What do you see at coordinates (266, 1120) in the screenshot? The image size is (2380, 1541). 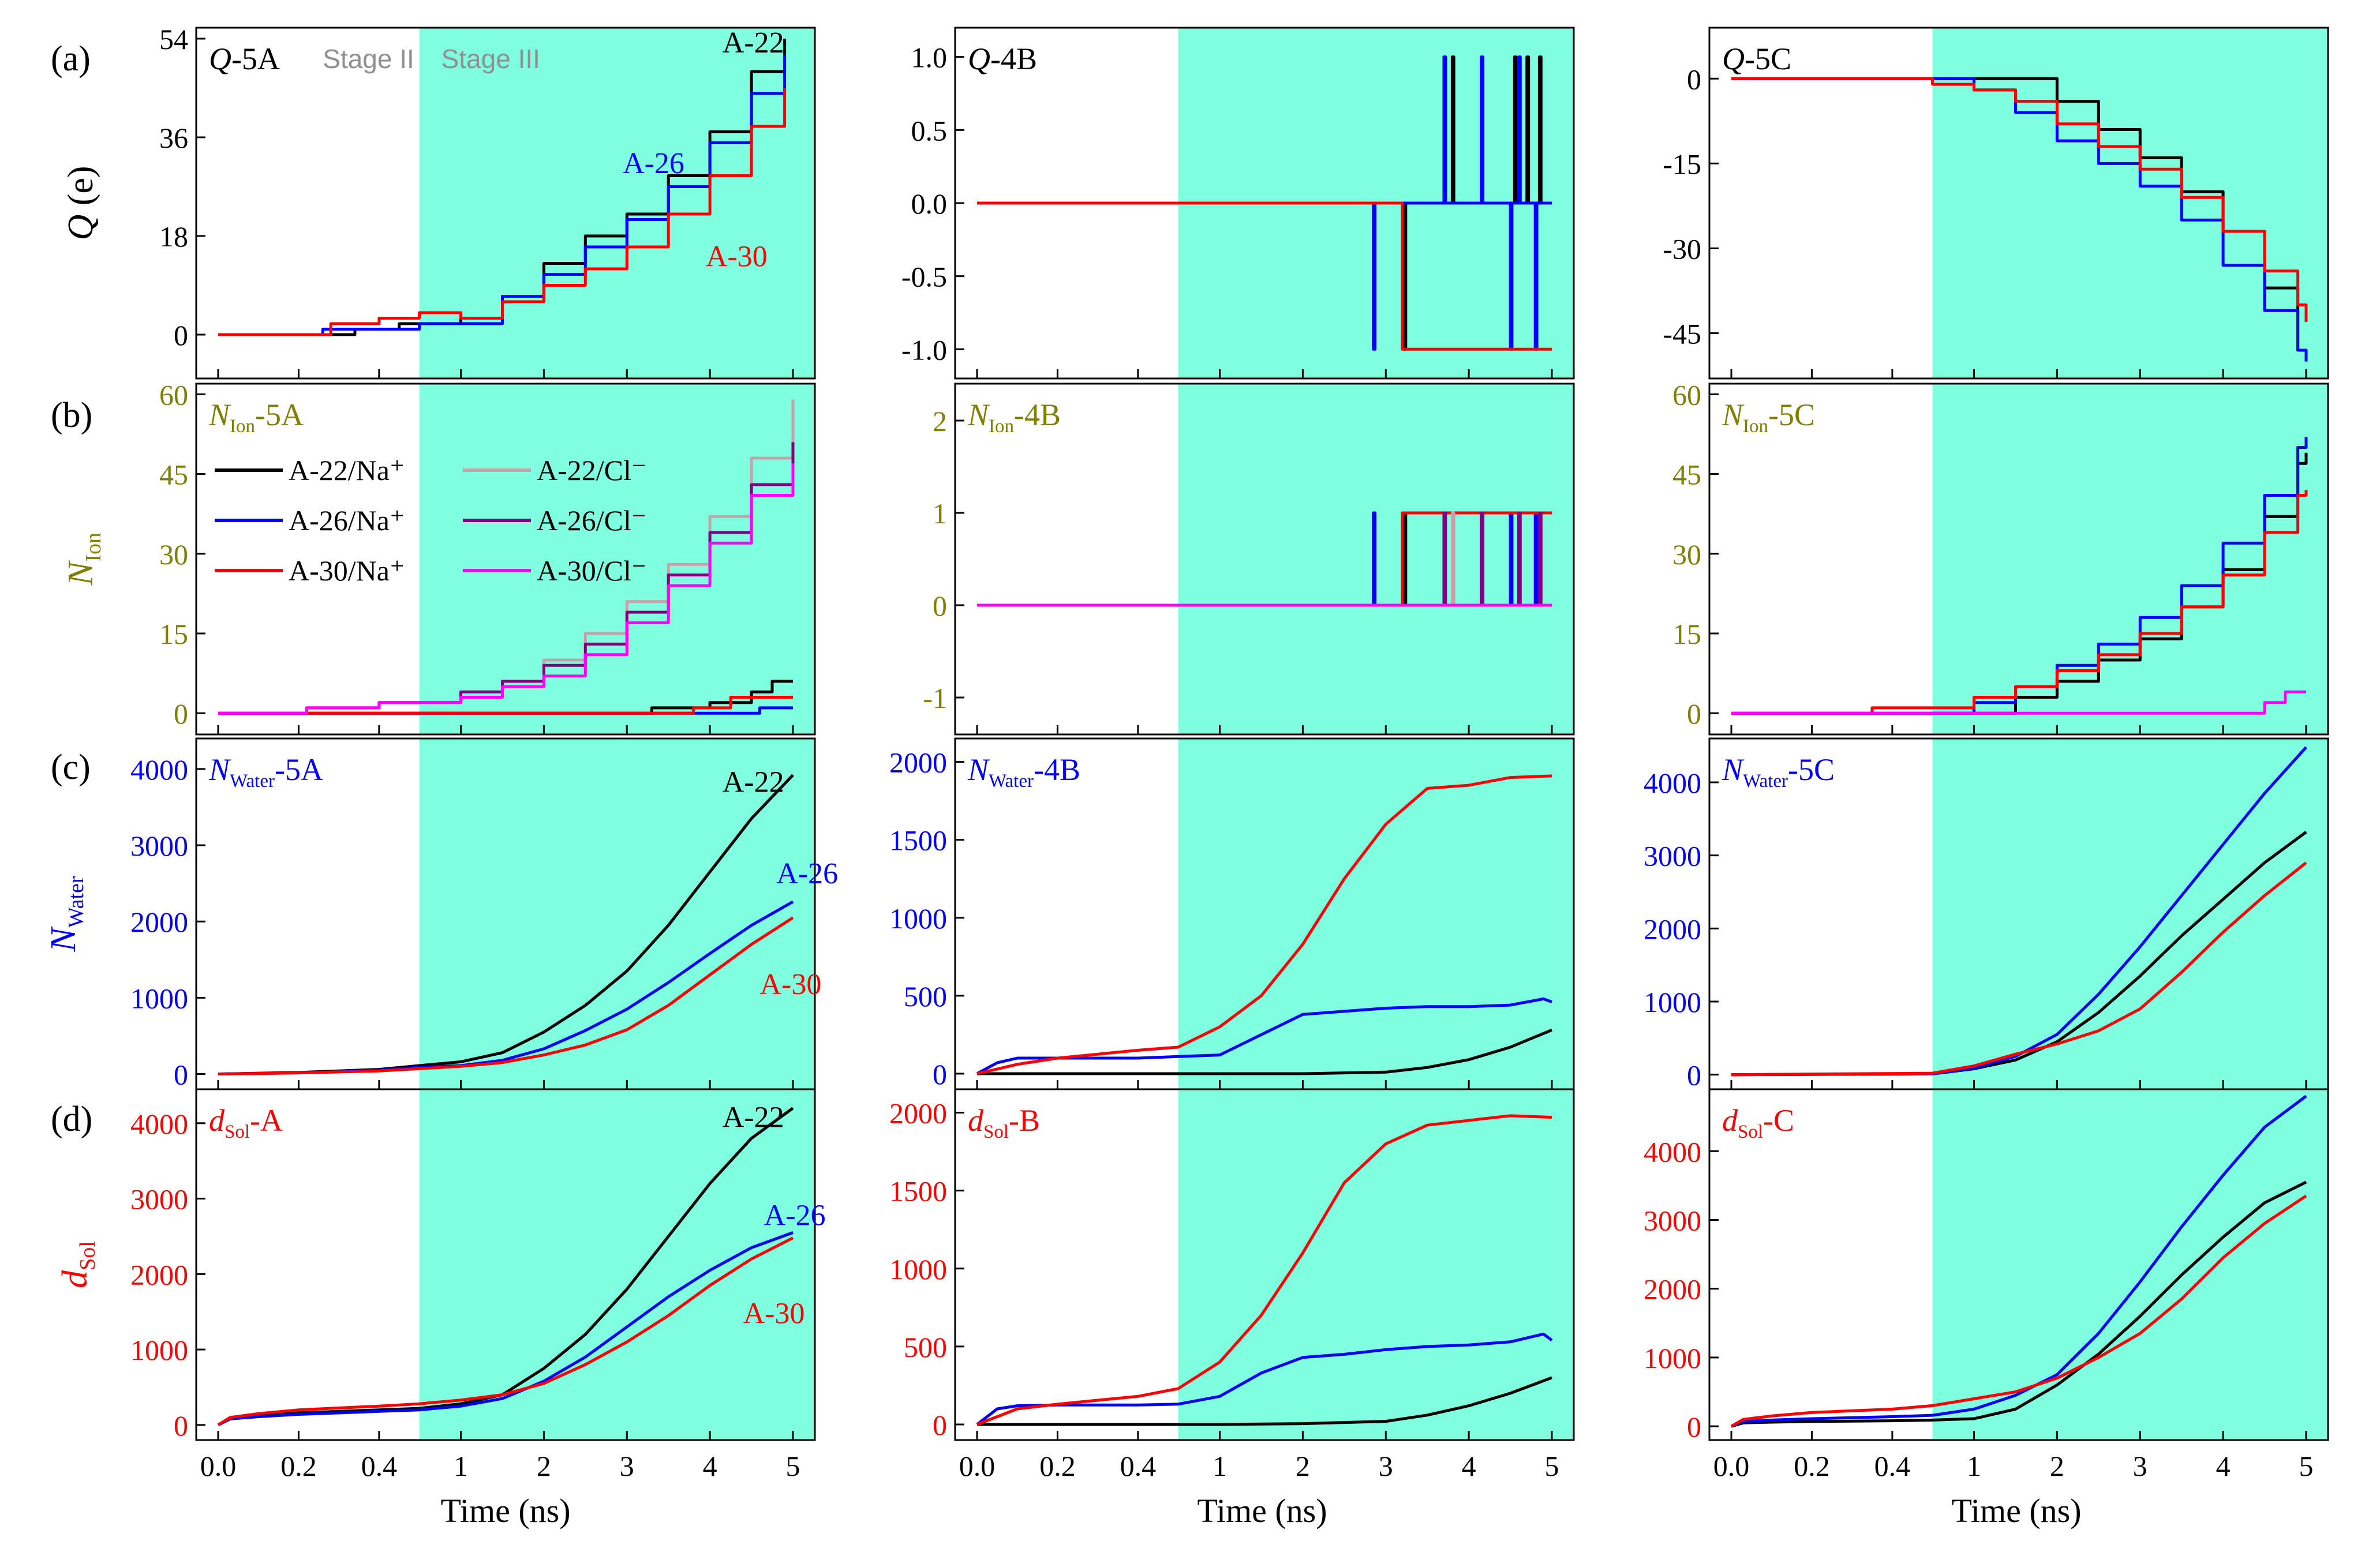 I see `panel-title-suffix: -A` at bounding box center [266, 1120].